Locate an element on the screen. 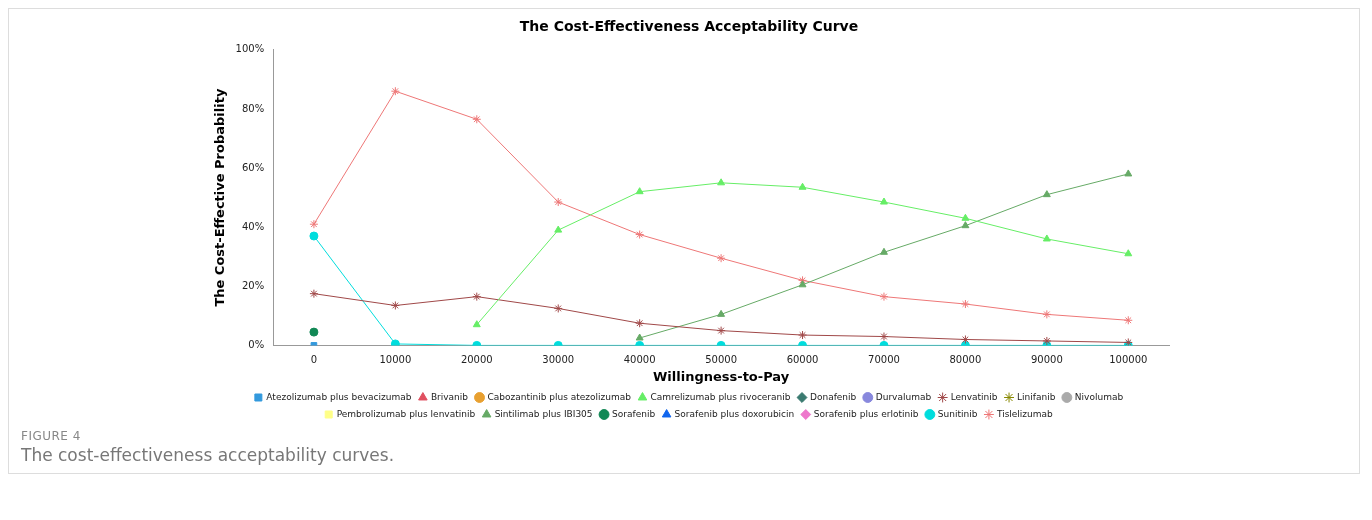  legend-label: Brivanib is located at coordinates (449, 396).